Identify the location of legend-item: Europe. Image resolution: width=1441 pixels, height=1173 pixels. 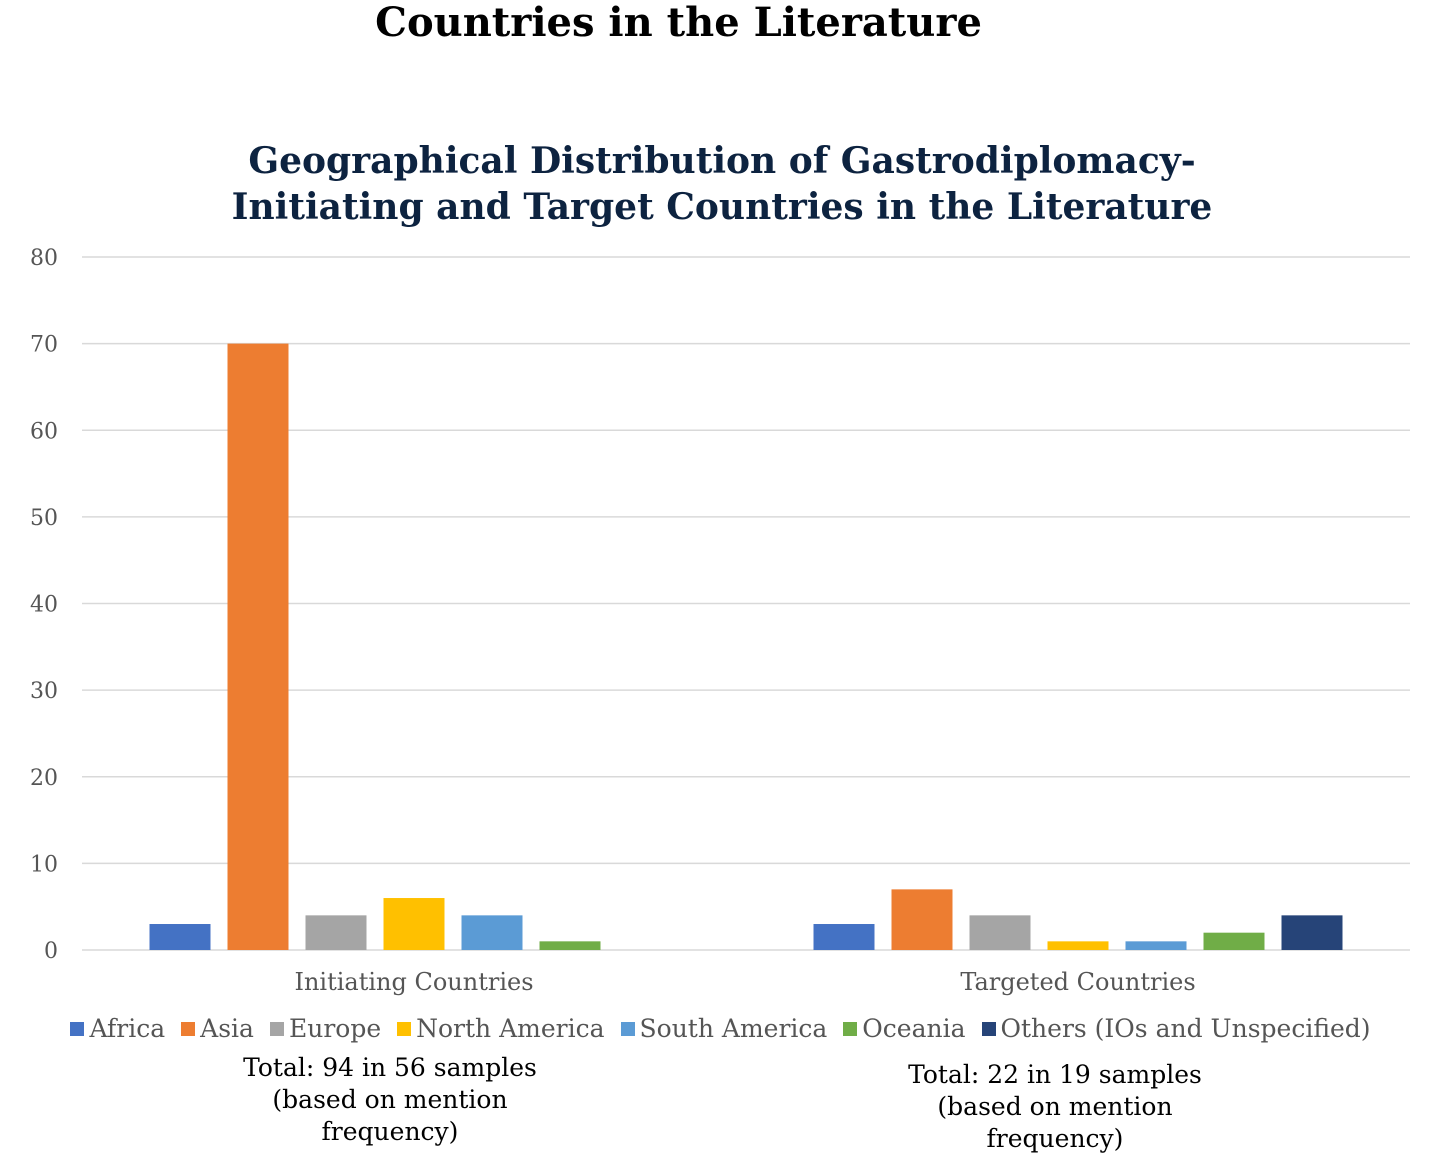
(325, 1028).